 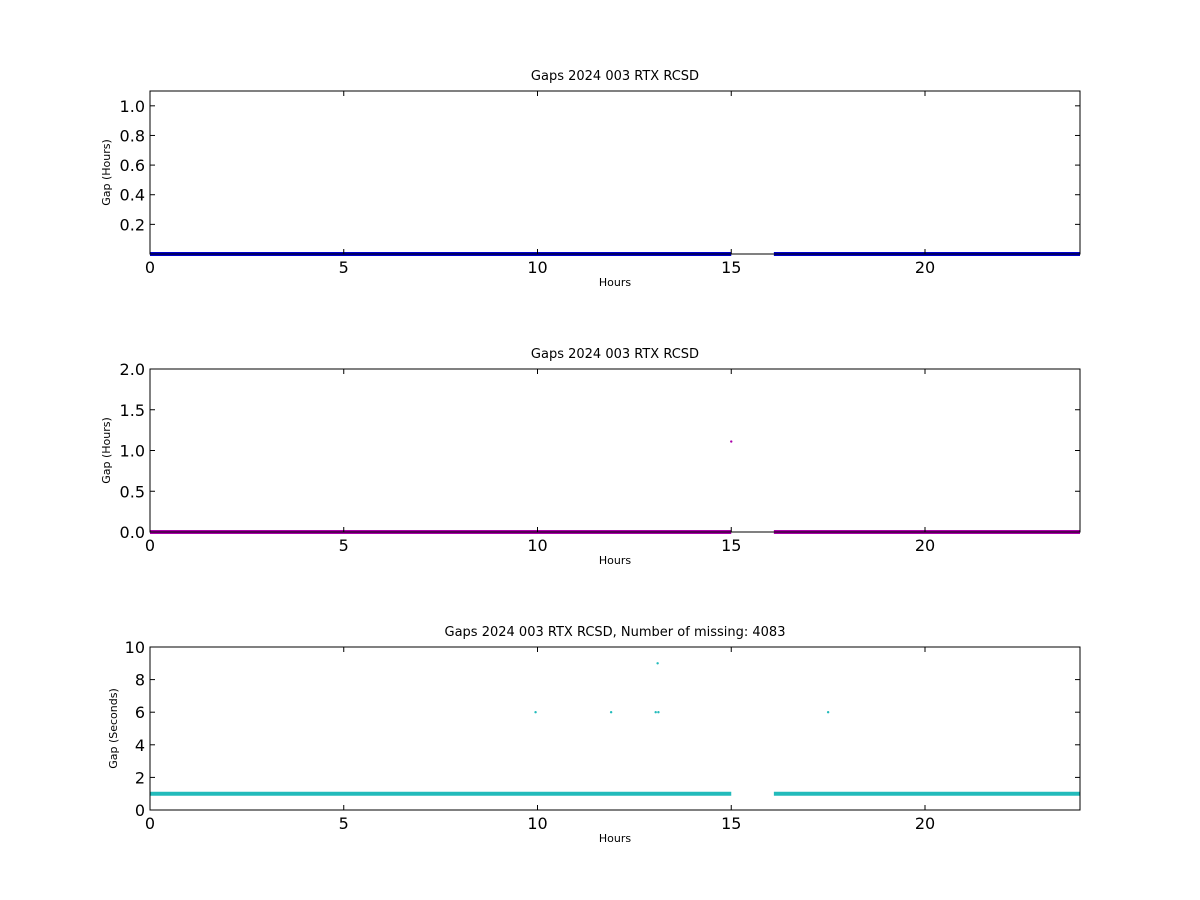 What do you see at coordinates (132, 369) in the screenshot?
I see `y-tick-label: 2.0` at bounding box center [132, 369].